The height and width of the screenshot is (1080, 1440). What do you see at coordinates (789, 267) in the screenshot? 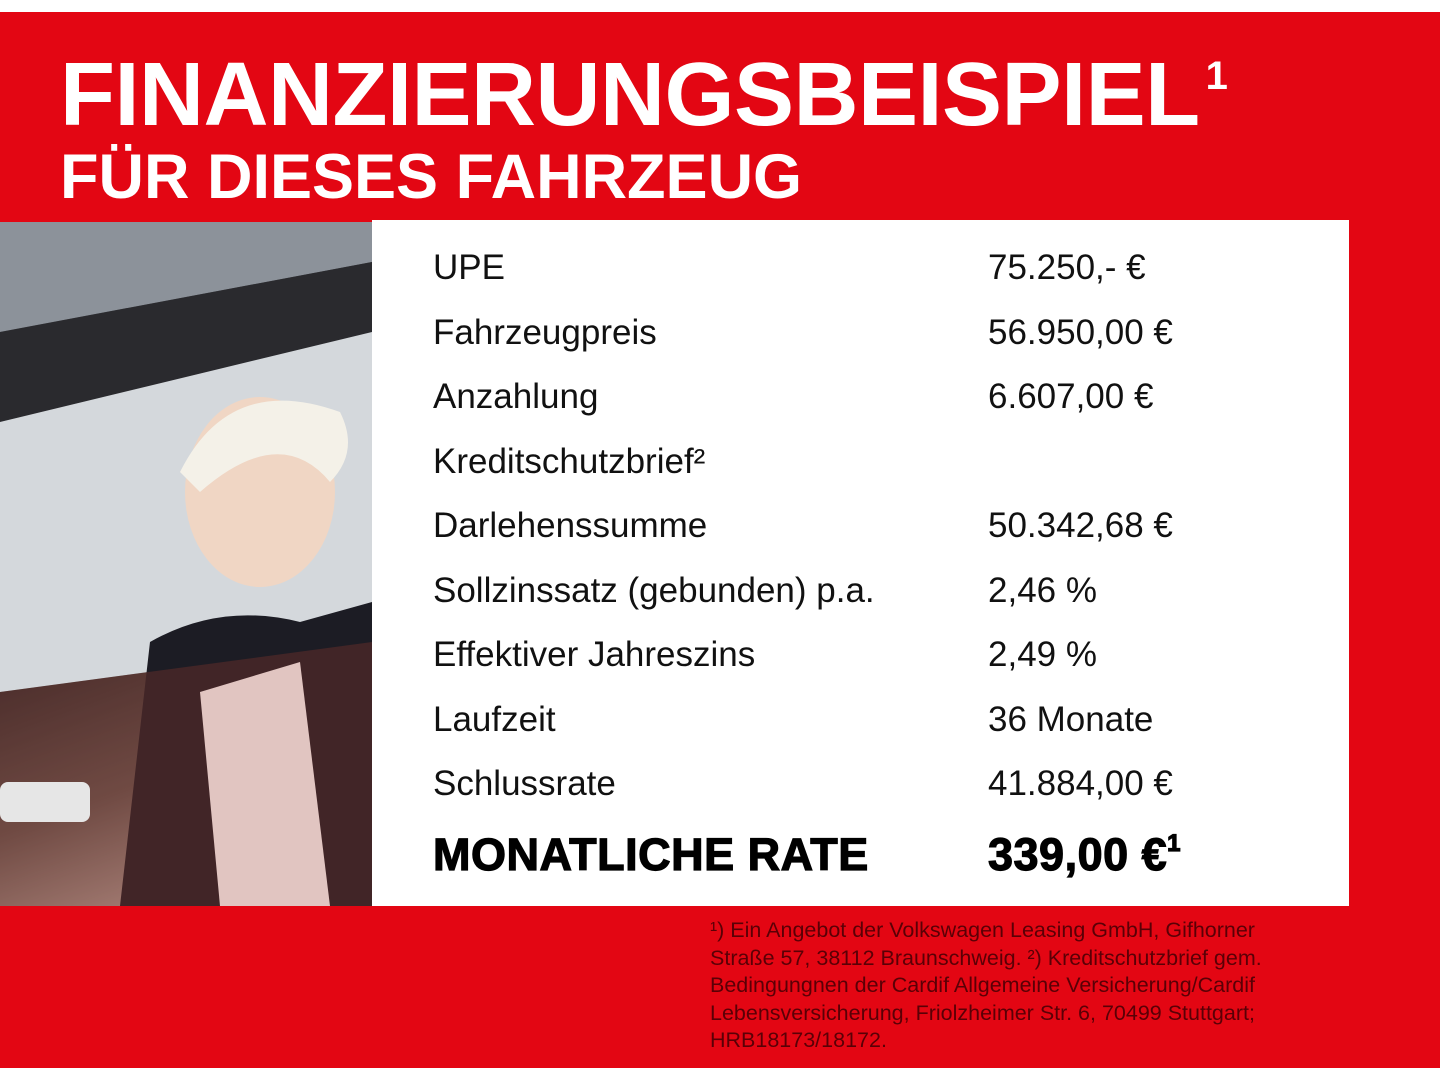
I see `table-row: UPE 75.250,- €` at bounding box center [789, 267].